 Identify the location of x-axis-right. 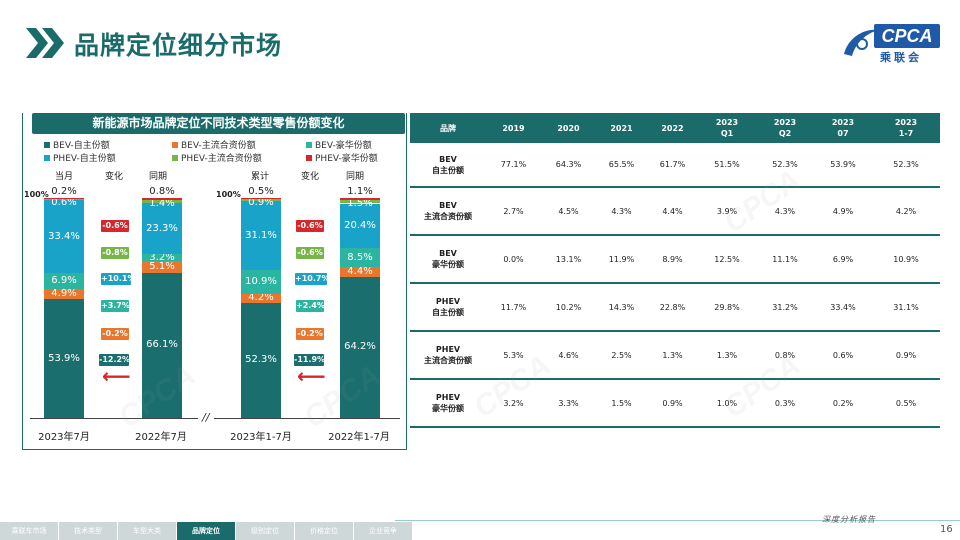
(307, 418).